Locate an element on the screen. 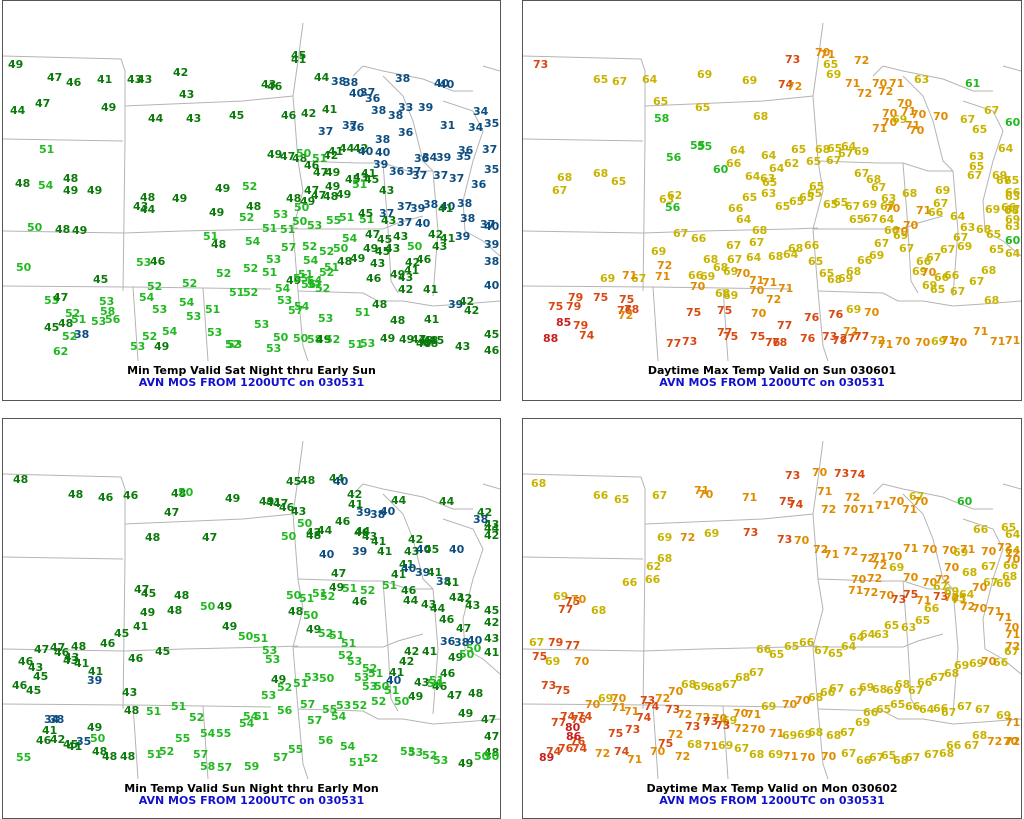 The width and height of the screenshot is (1024, 819). station-temp: 57 is located at coordinates (288, 247).